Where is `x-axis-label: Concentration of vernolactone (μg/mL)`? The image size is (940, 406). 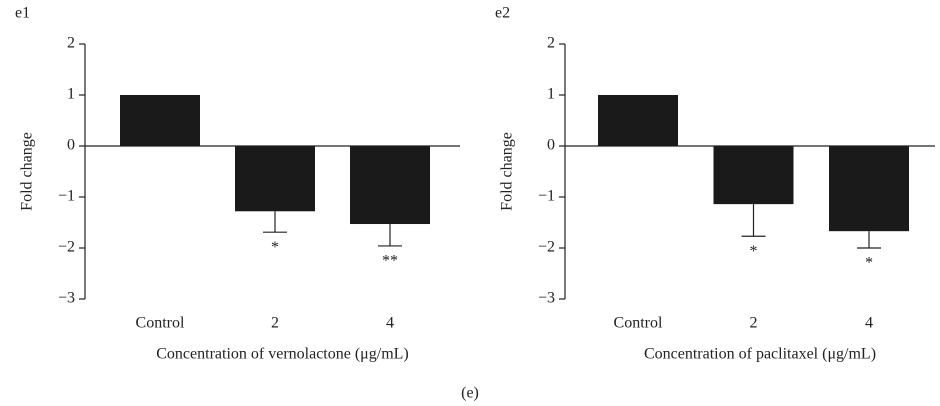
x-axis-label: Concentration of vernolactone (μg/mL) is located at coordinates (282, 354).